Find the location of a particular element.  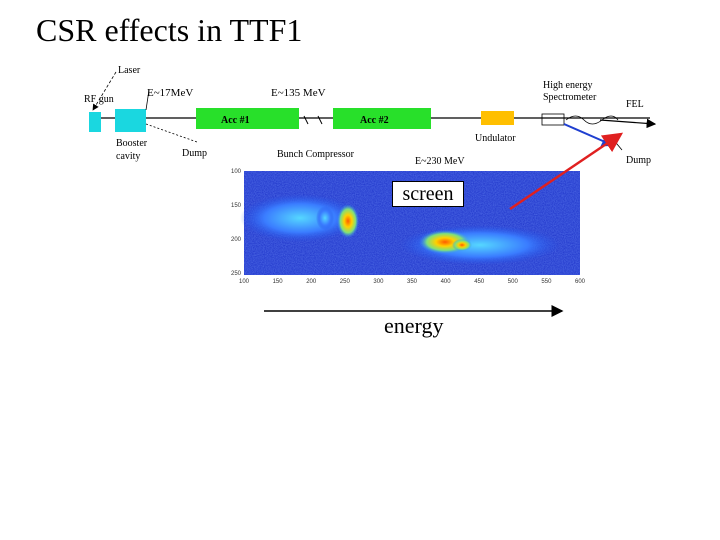

booster-cavity is located at coordinates (130, 120).